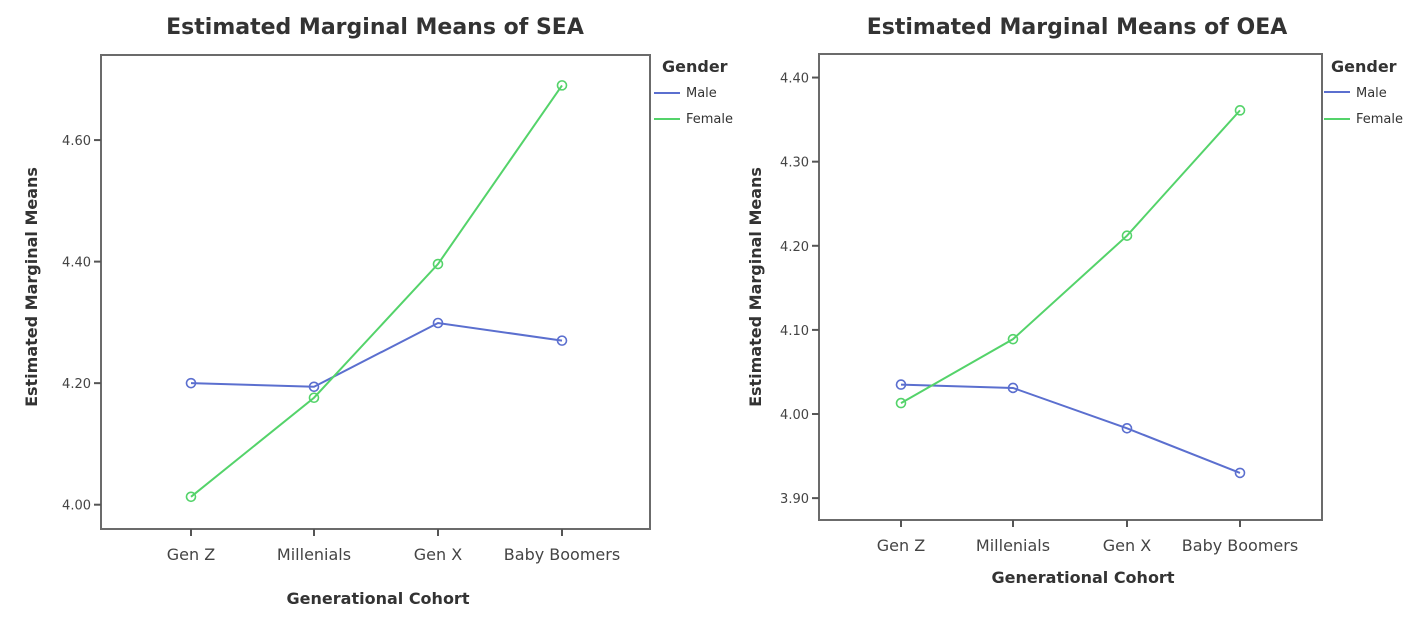  Describe the element at coordinates (799, 289) in the screenshot. I see `y-axis: 3.90 4.00 4.10 4.20 4.30 4.40` at that location.